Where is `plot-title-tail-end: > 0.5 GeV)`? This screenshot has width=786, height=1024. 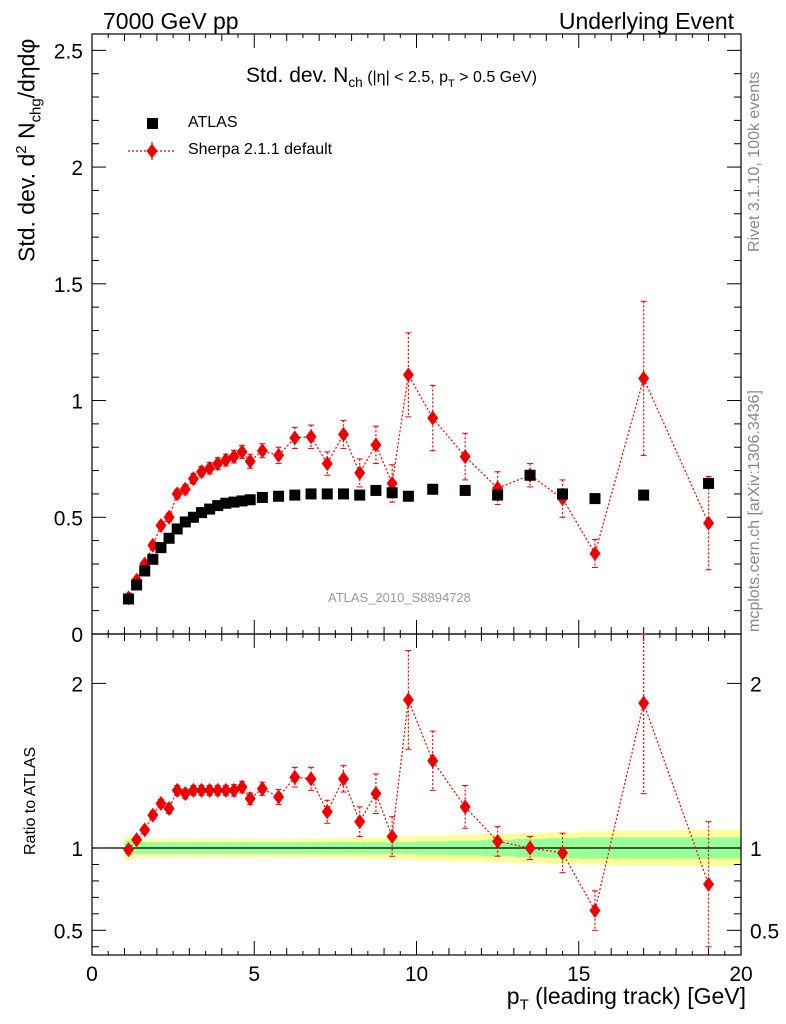
plot-title-tail-end: > 0.5 GeV) is located at coordinates (495, 77).